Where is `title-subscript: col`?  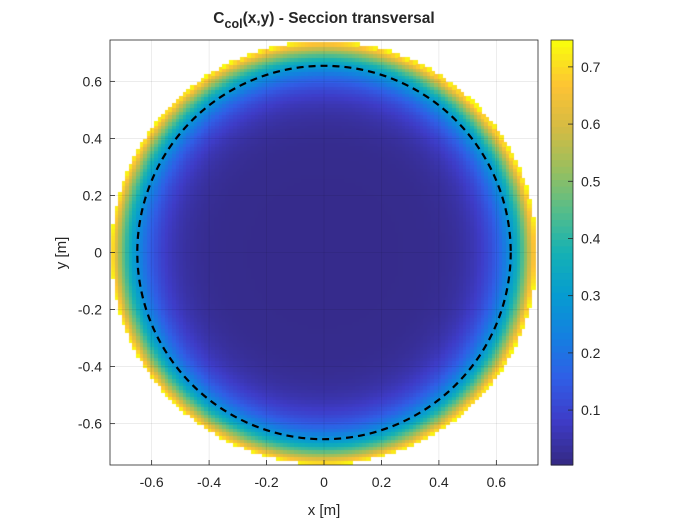 title-subscript: col is located at coordinates (234, 24).